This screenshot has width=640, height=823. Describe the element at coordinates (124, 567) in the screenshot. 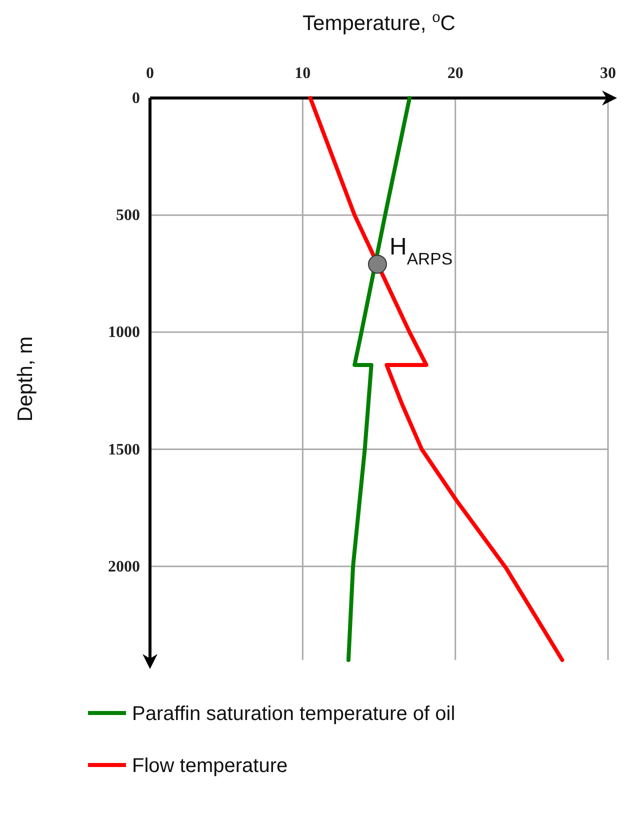

I see `y-tick-label: 2000` at that location.